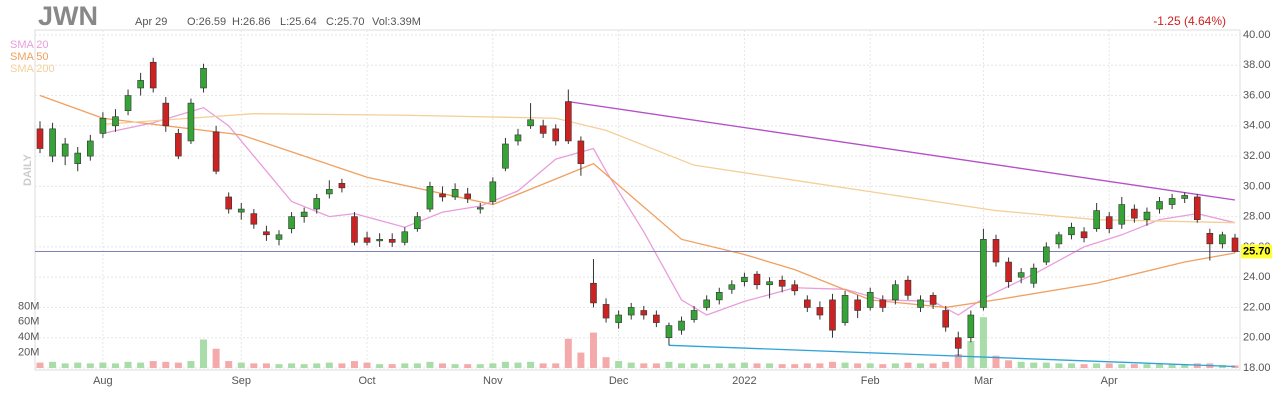  Describe the element at coordinates (32, 69) in the screenshot. I see `legend-entry: SMA 200` at that location.